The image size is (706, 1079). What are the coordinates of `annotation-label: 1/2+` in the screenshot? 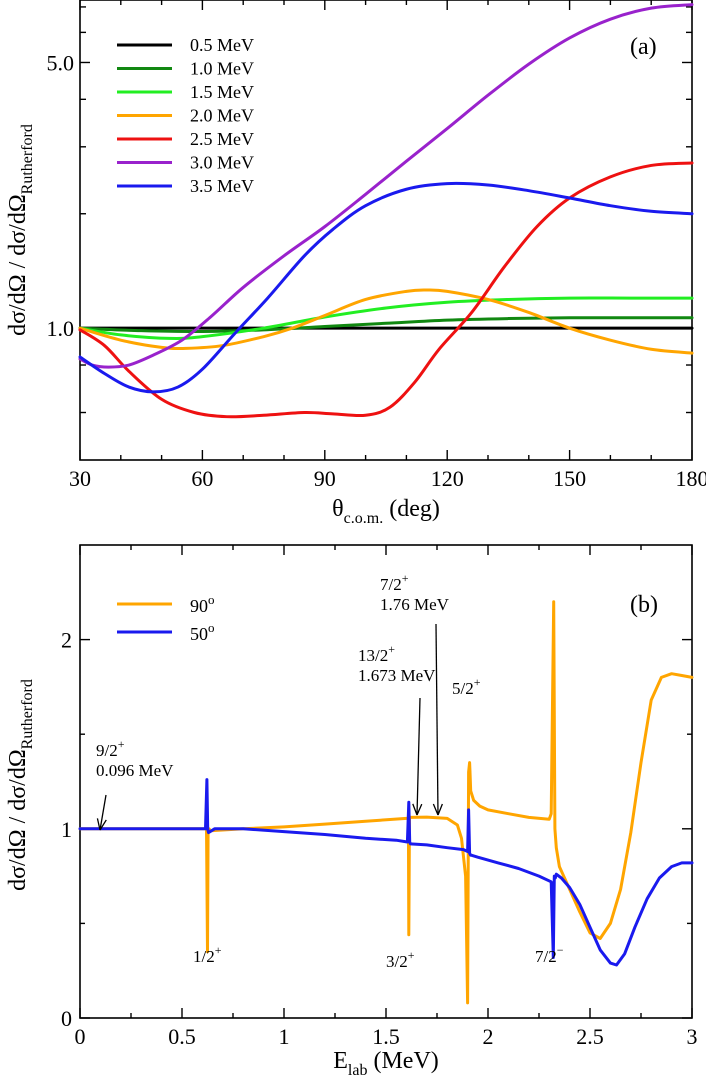 It's located at (207, 954).